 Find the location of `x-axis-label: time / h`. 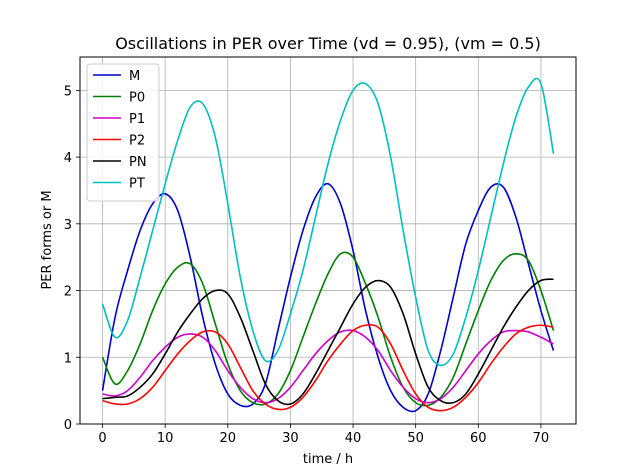

x-axis-label: time / h is located at coordinates (328, 459).